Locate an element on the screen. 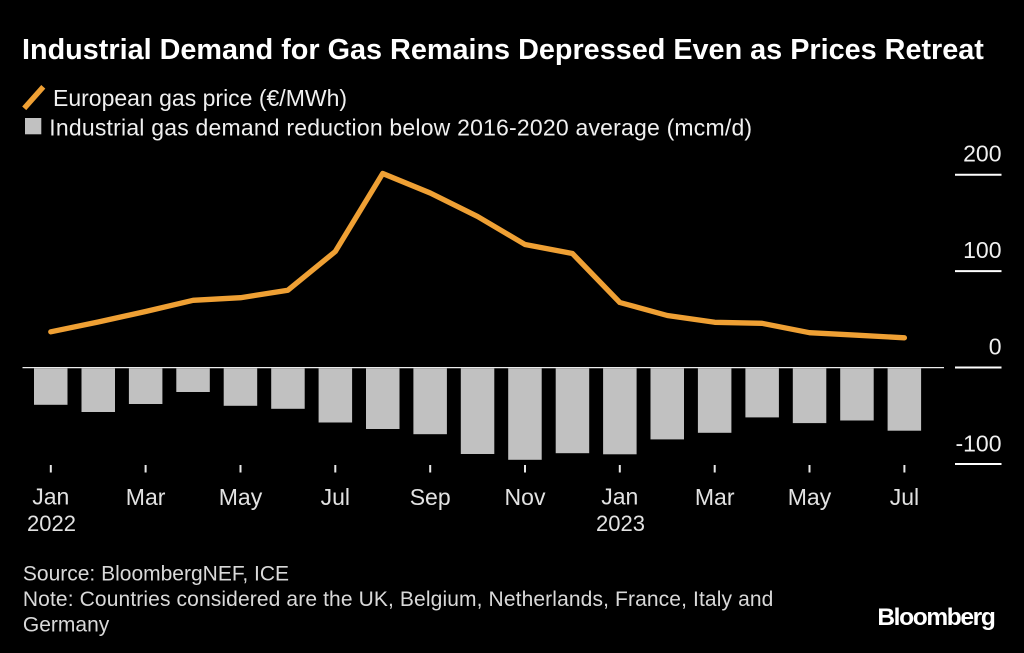 This screenshot has width=1024, height=653. svg-text: Source: BloombergNEF, ICE is located at coordinates (156, 574).